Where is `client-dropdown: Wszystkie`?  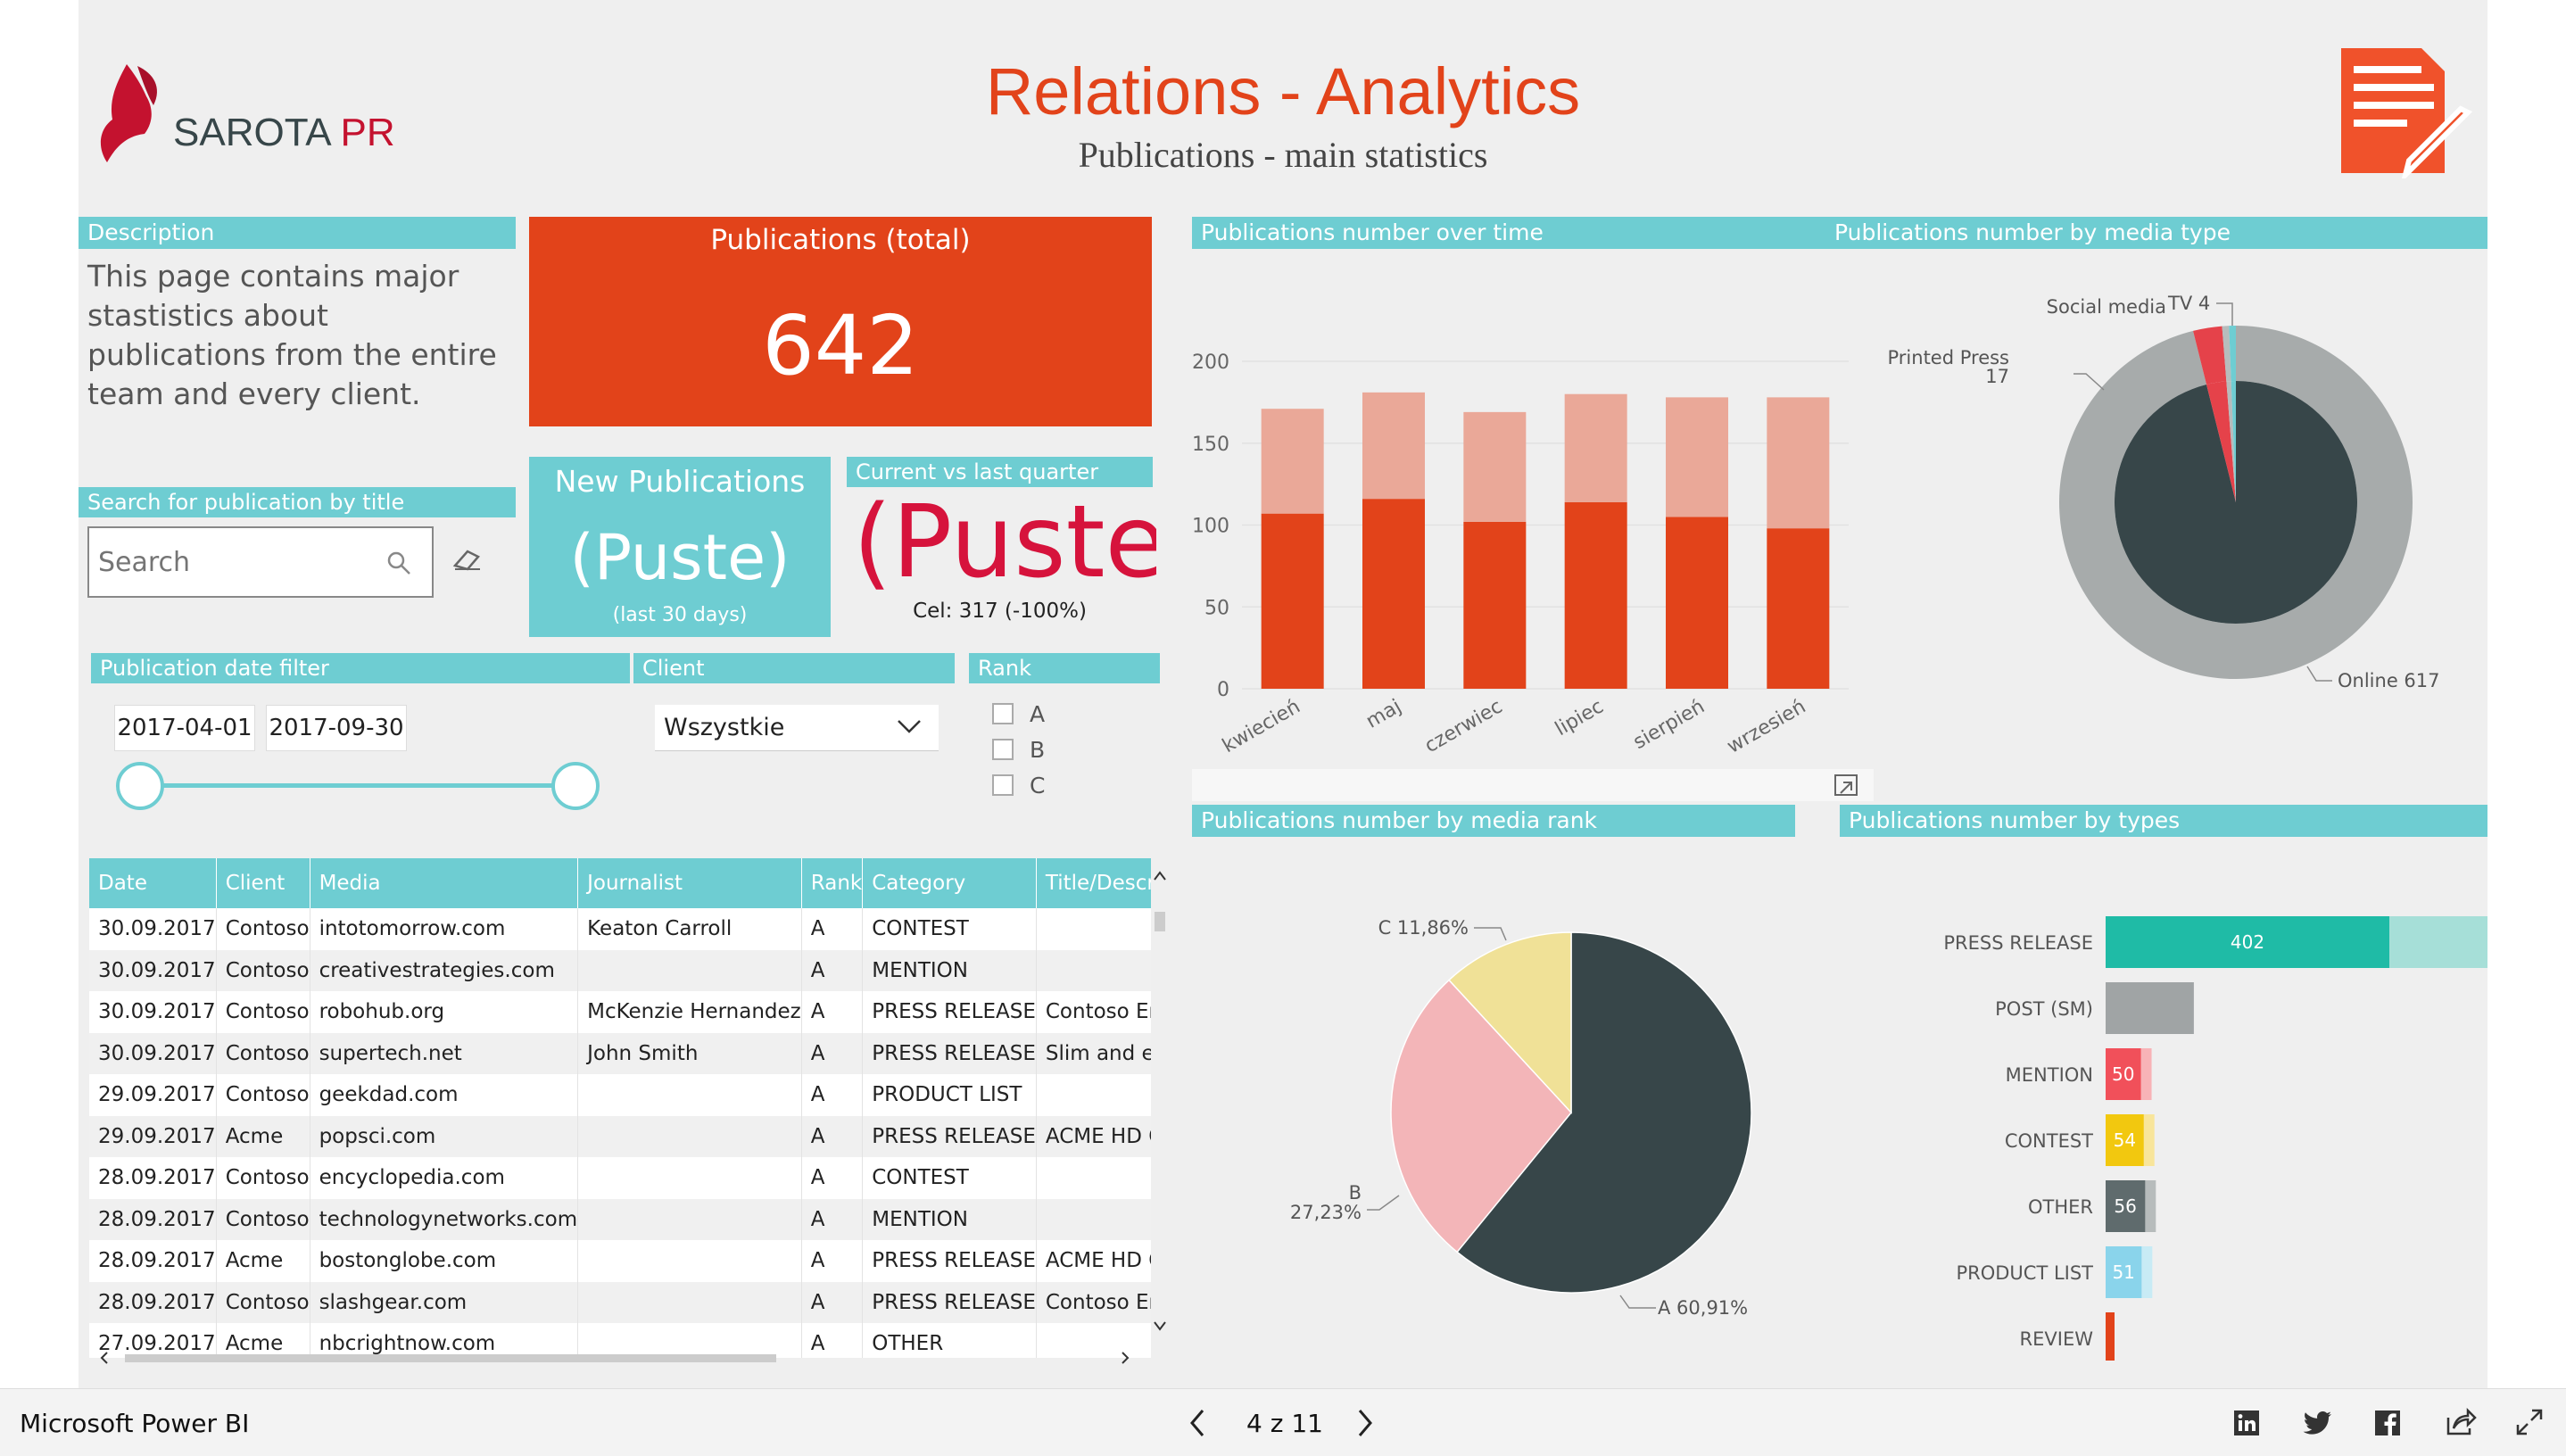 client-dropdown: Wszystkie is located at coordinates (797, 728).